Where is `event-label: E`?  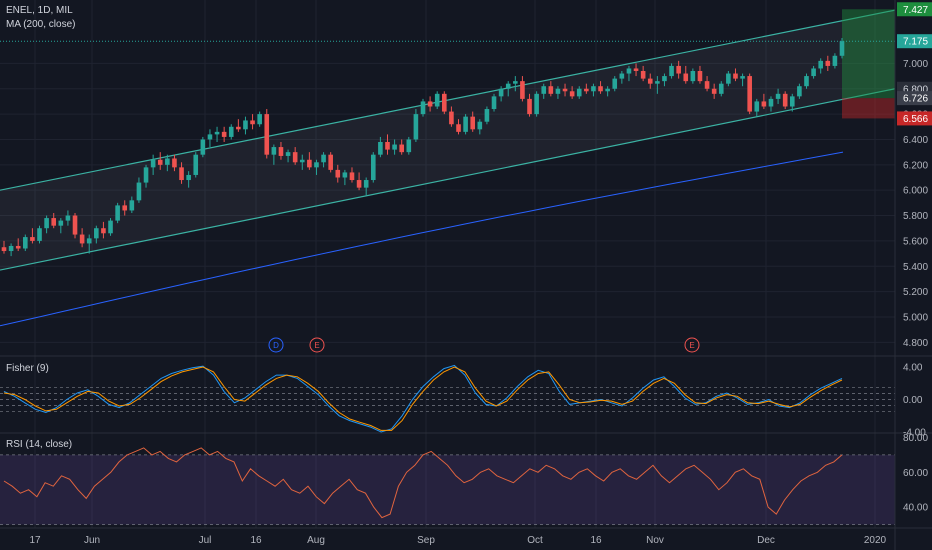 event-label: E is located at coordinates (691, 345).